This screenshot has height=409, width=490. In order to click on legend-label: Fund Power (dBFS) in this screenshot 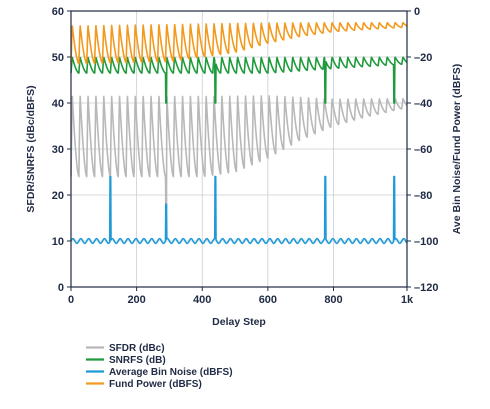, I will do `click(155, 384)`.